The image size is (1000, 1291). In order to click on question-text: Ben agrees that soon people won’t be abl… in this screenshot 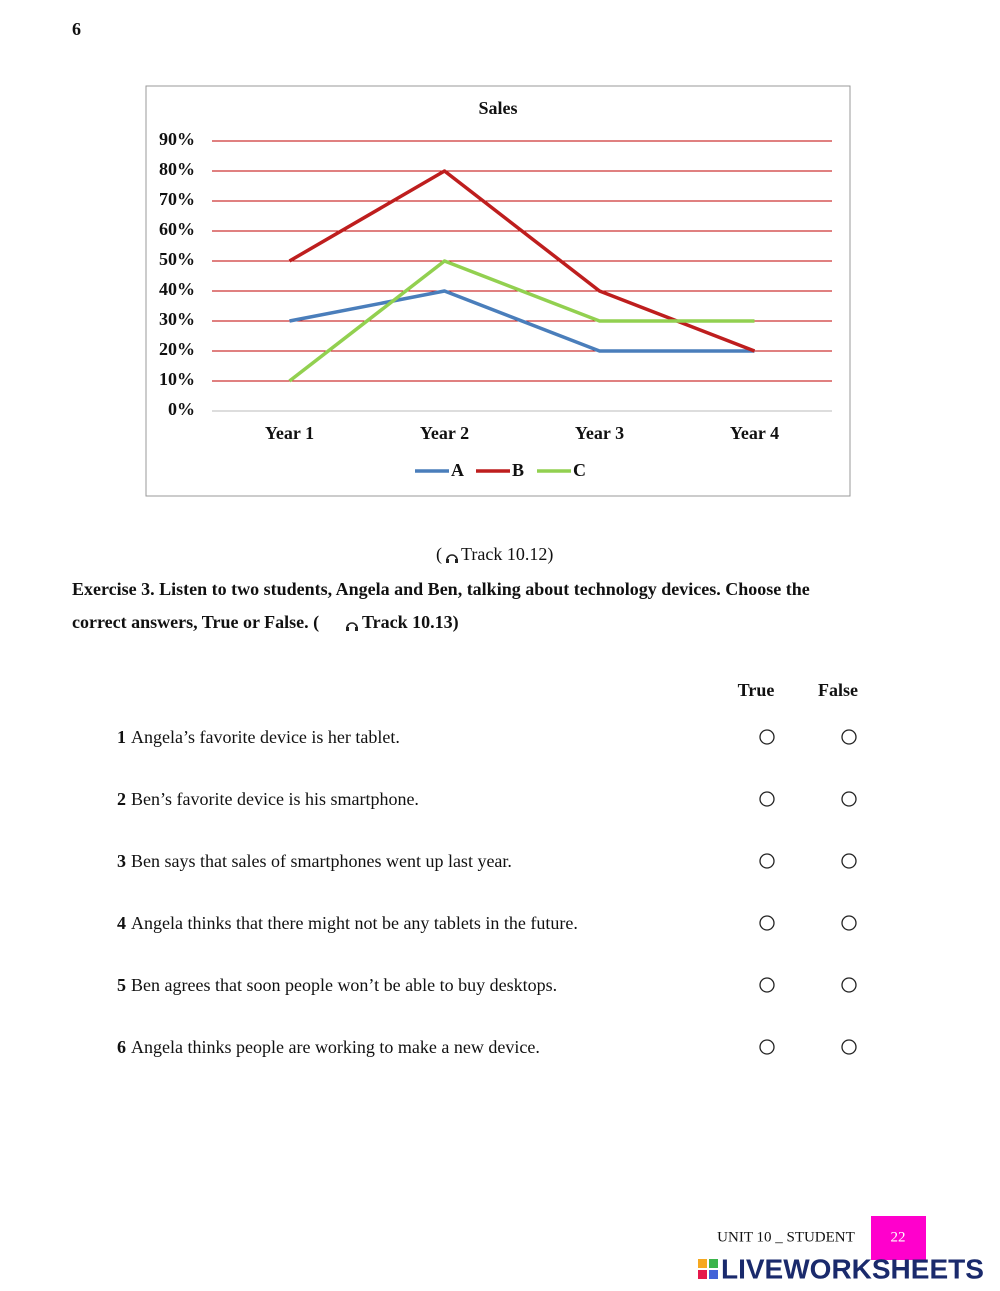, I will do `click(344, 985)`.